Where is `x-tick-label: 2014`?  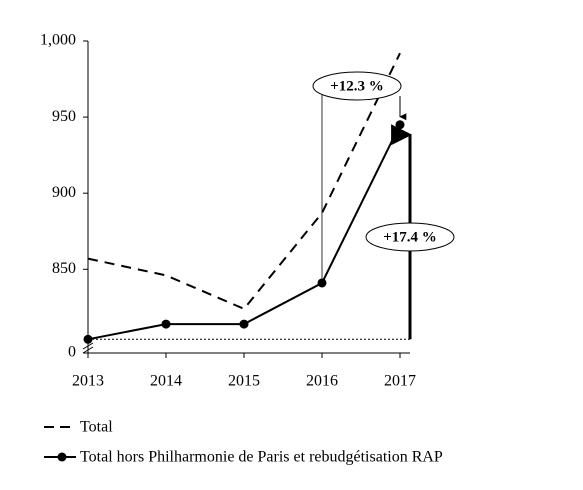
x-tick-label: 2014 is located at coordinates (166, 381).